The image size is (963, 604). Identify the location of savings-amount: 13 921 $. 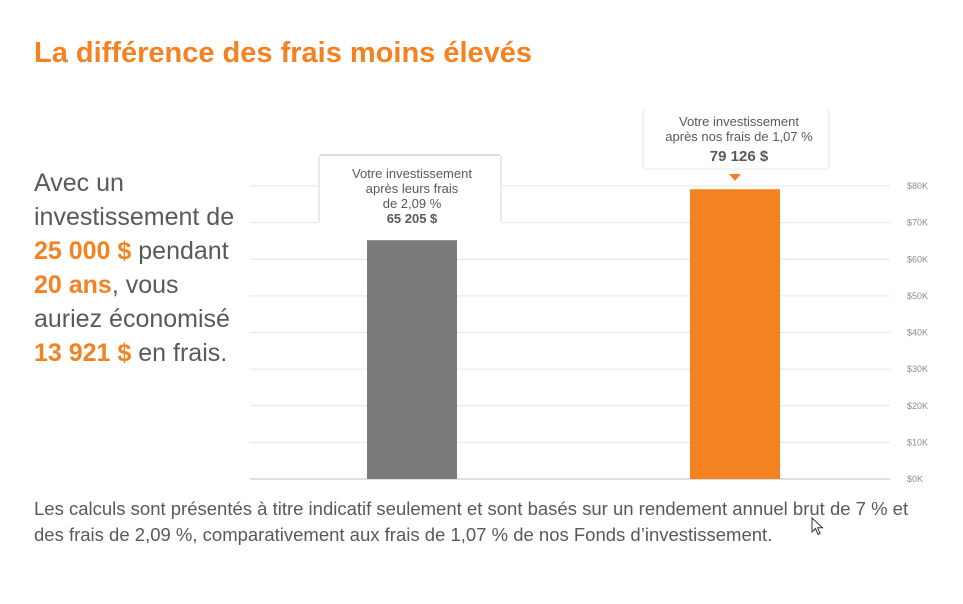
(83, 353).